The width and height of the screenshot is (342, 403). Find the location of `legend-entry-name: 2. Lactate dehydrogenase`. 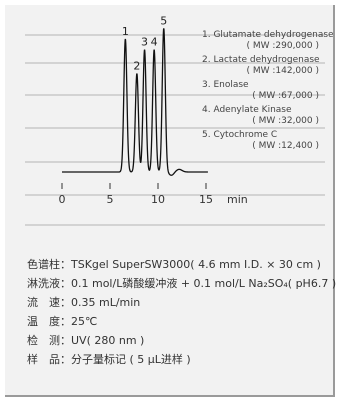

legend-entry-name: 2. Lactate dehydrogenase is located at coordinates (261, 60).